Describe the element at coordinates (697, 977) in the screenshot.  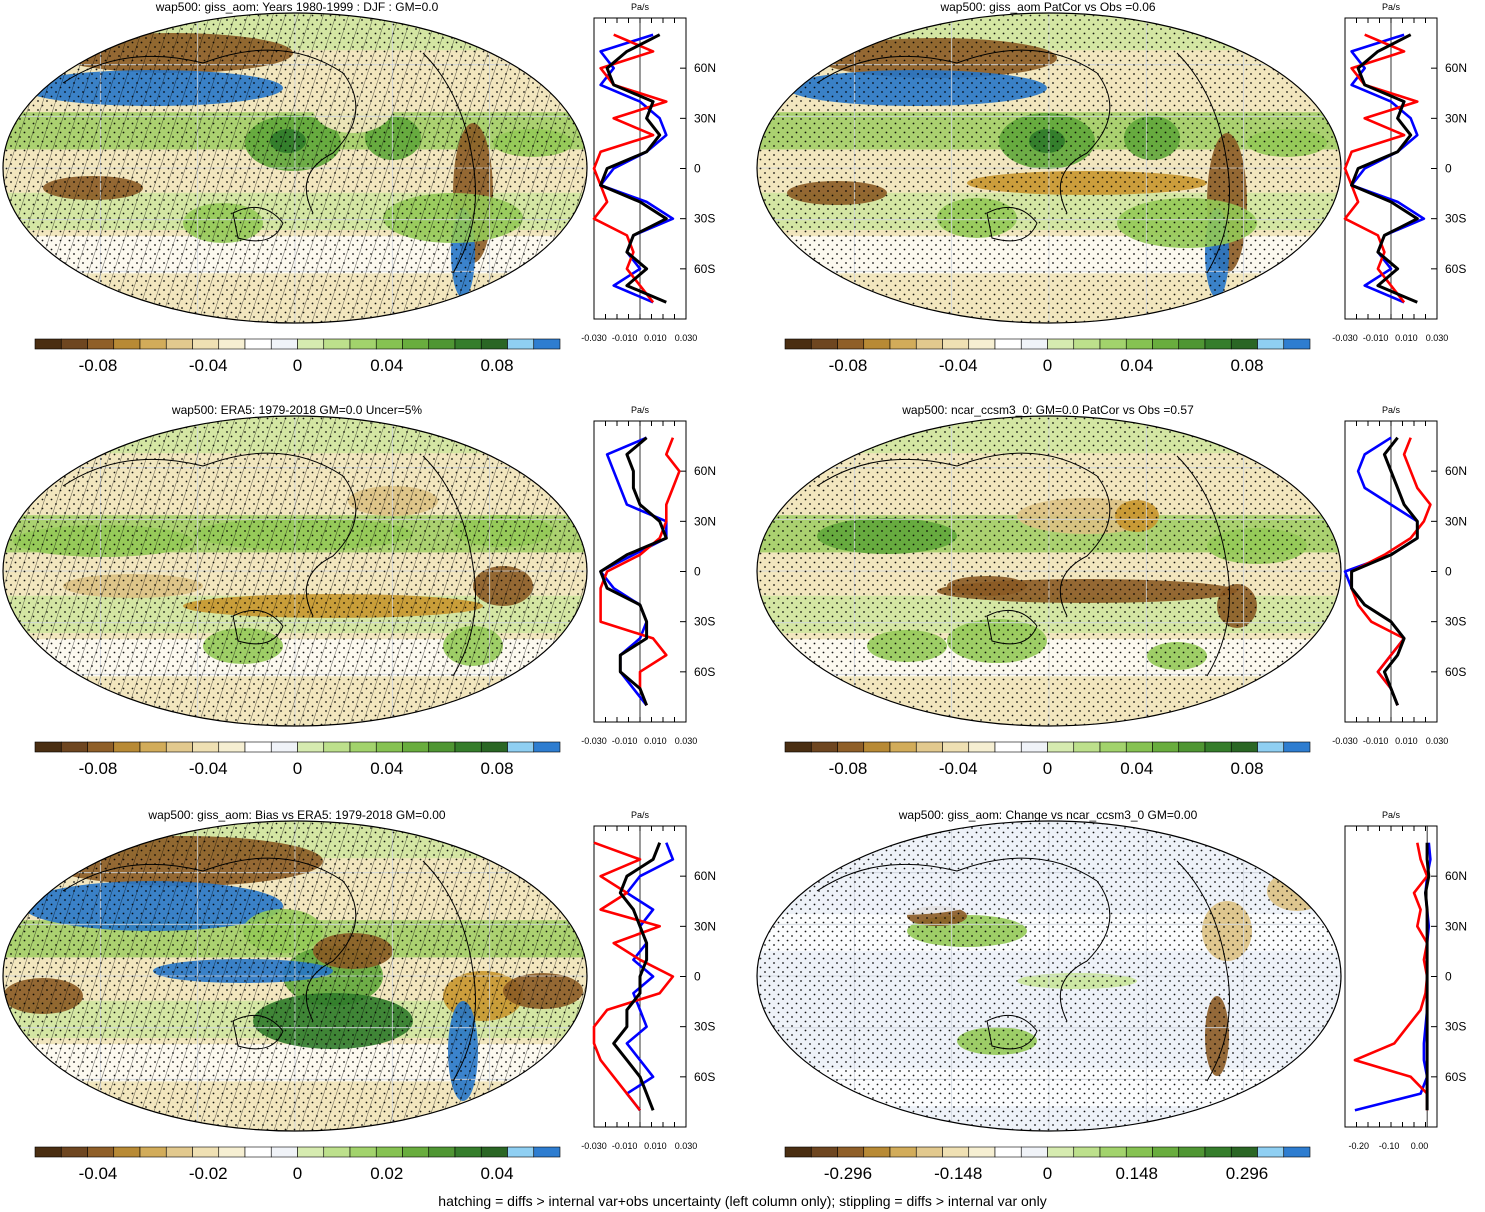
I see `profile-lat-label: 0` at that location.